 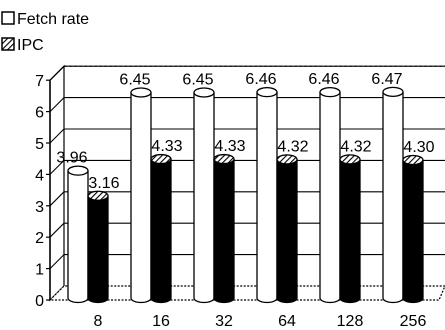 What do you see at coordinates (57, 183) in the screenshot?
I see `left-wall` at bounding box center [57, 183].